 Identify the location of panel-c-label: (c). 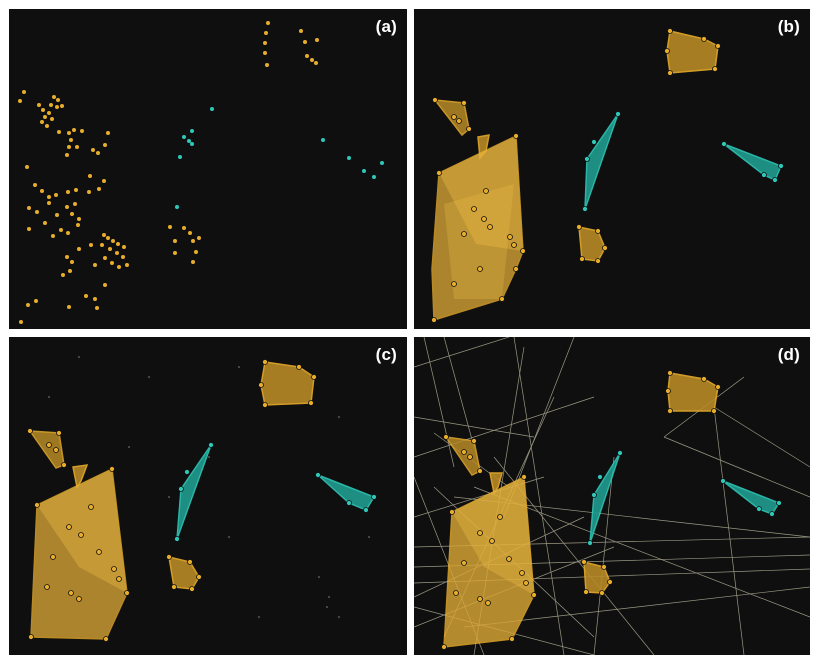
(386, 354).